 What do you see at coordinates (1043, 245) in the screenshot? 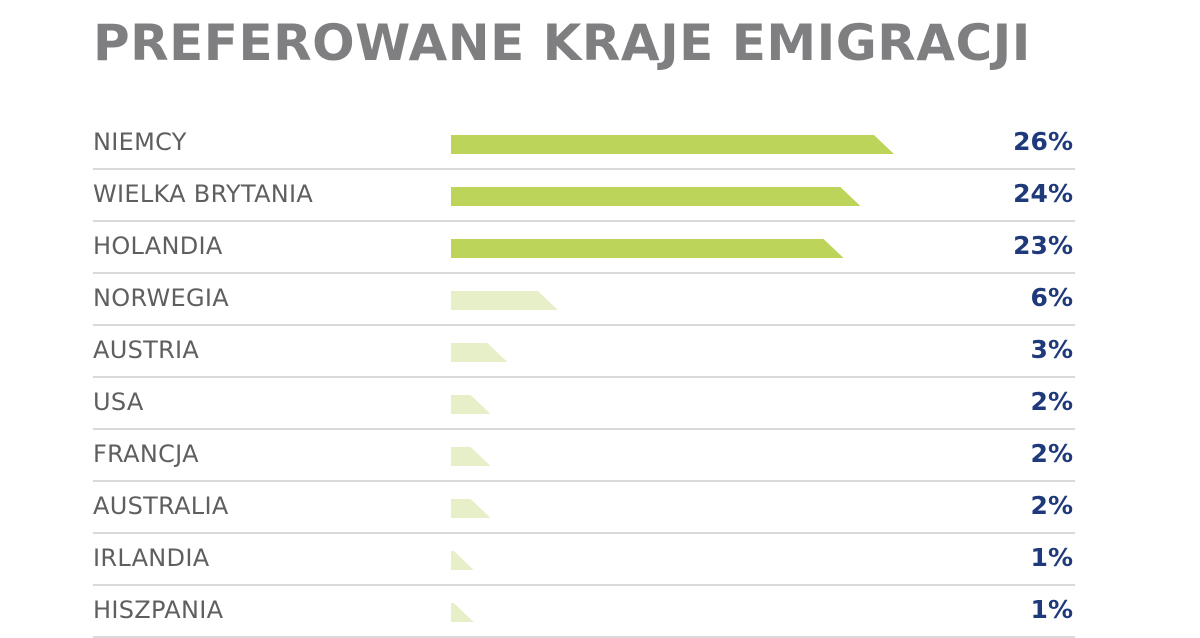
I see `value-label: 23%` at bounding box center [1043, 245].